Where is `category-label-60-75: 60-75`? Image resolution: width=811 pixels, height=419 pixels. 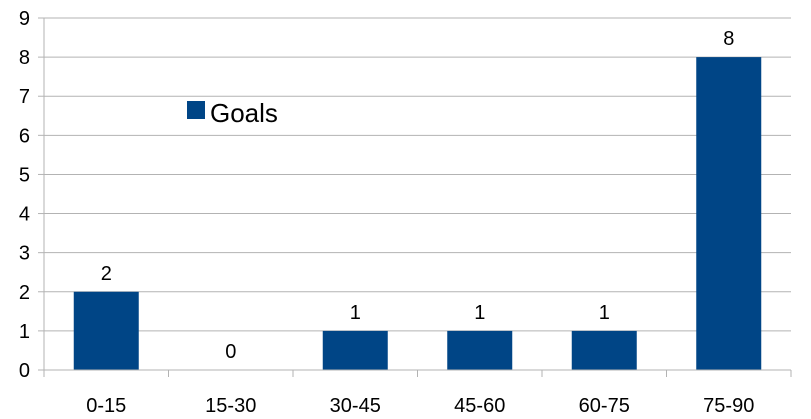 category-label-60-75: 60-75 is located at coordinates (604, 406).